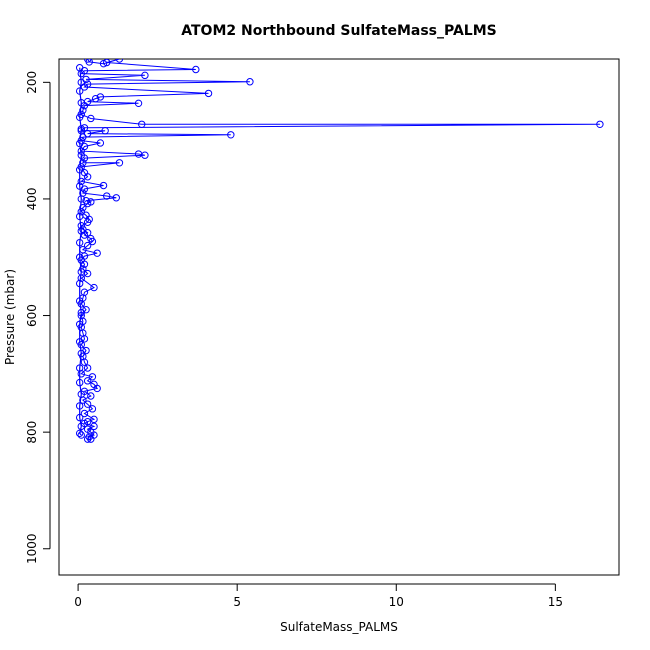 This screenshot has height=650, width=650. I want to click on cluster-line, so click(80, 251).